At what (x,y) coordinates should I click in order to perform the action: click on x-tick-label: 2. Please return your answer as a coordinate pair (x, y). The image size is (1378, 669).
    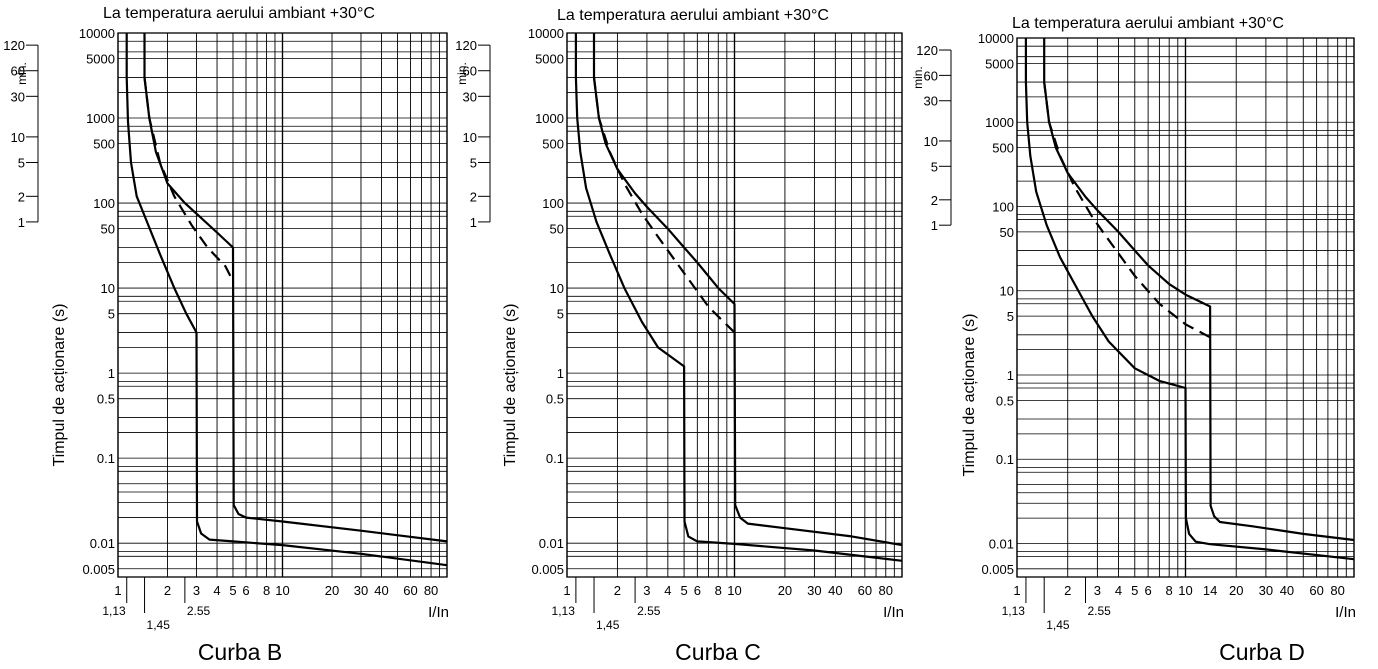
    Looking at the image, I should click on (167, 590).